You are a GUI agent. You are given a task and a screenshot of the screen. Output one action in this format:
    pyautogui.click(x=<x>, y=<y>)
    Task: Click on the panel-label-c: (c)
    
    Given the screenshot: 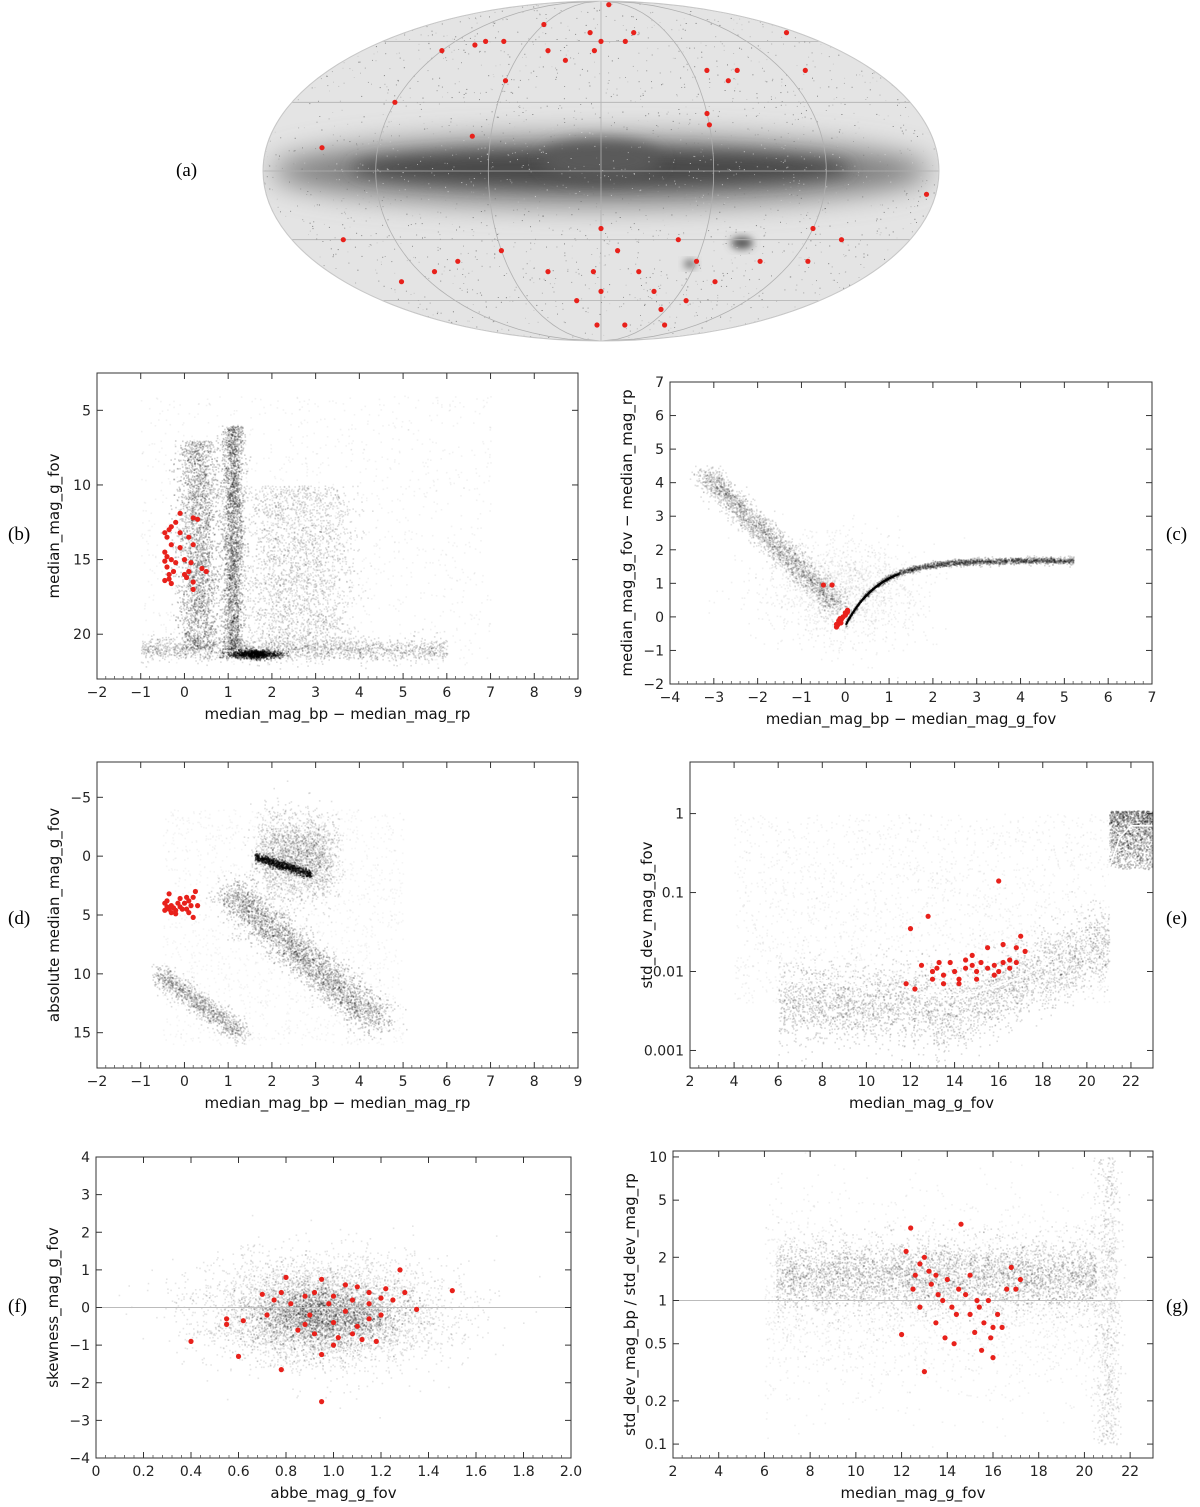 What is the action you would take?
    pyautogui.click(x=1176, y=534)
    